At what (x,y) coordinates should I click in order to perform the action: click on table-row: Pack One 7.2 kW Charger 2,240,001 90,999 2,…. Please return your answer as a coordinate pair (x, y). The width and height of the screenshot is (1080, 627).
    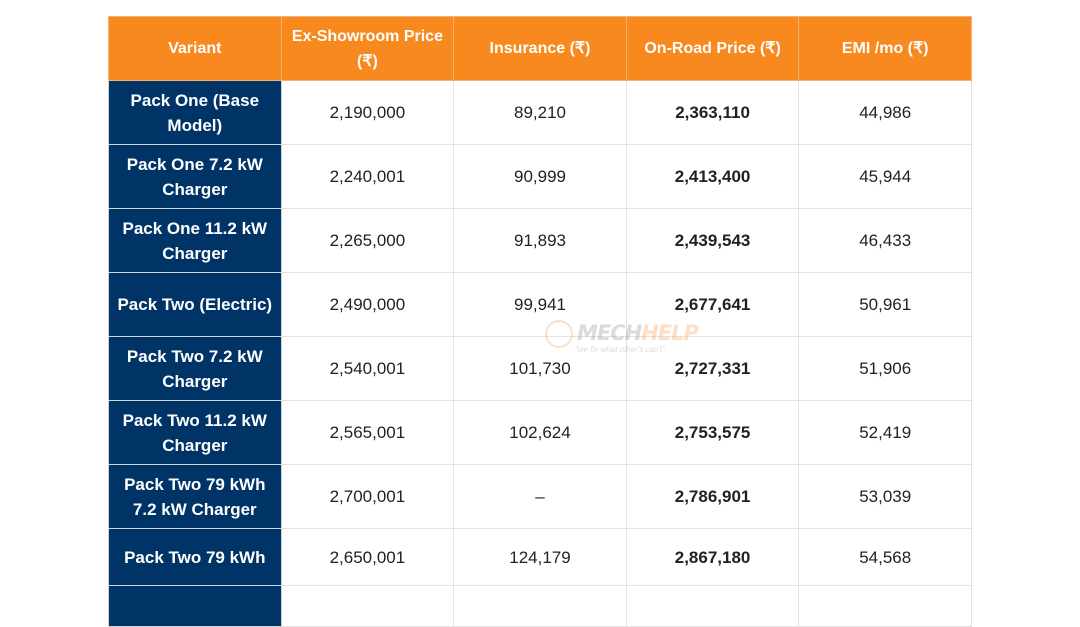
    Looking at the image, I should click on (540, 176).